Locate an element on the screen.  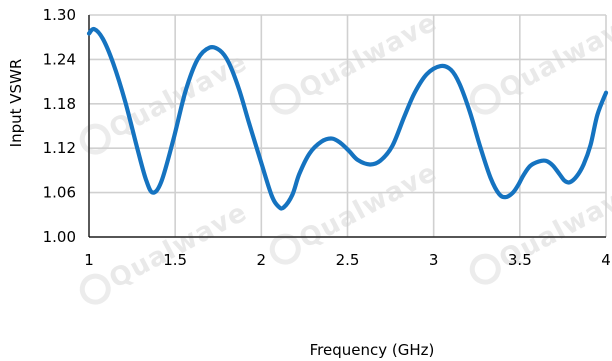
y-tick-label: 1.18 is located at coordinates (59, 104).